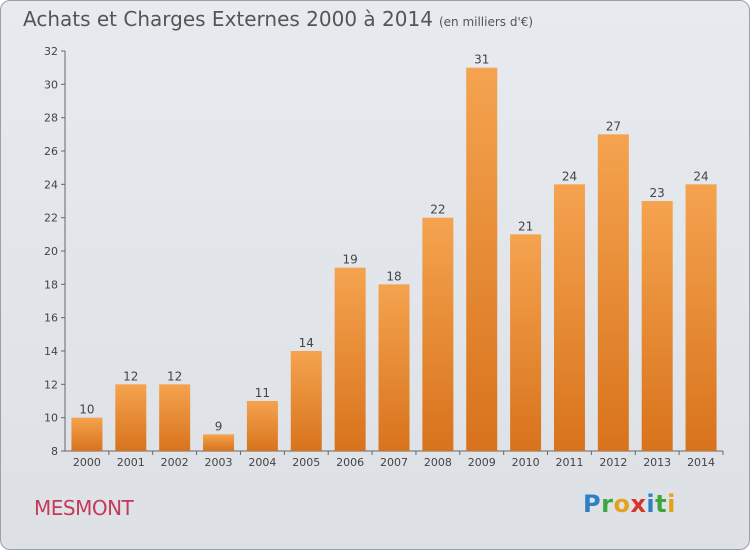 Image resolution: width=750 pixels, height=550 pixels. I want to click on logo-letter: o, so click(622, 504).